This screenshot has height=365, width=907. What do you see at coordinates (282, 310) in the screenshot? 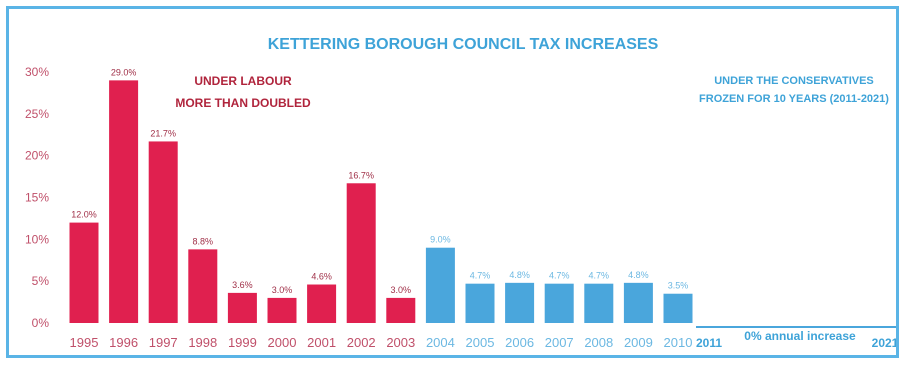
I see `bar-2000` at bounding box center [282, 310].